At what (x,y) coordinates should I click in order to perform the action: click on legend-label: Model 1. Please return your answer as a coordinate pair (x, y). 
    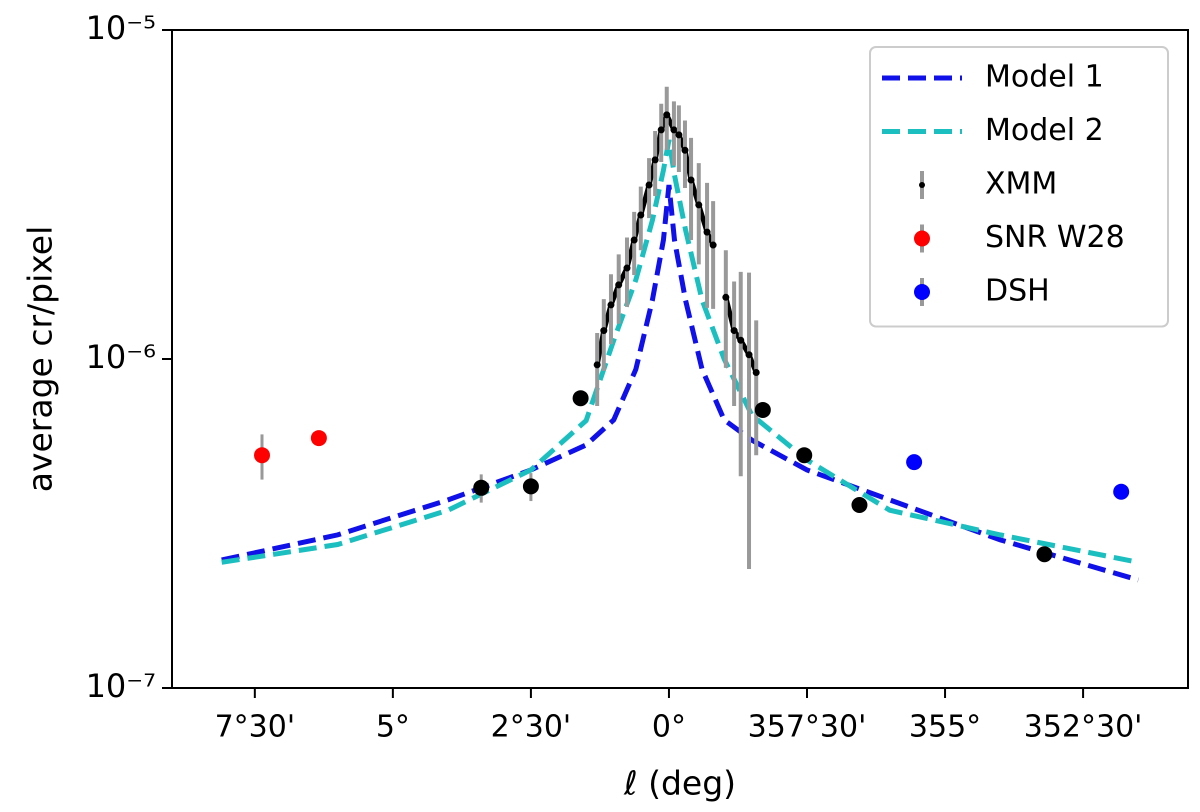
    Looking at the image, I should click on (1044, 77).